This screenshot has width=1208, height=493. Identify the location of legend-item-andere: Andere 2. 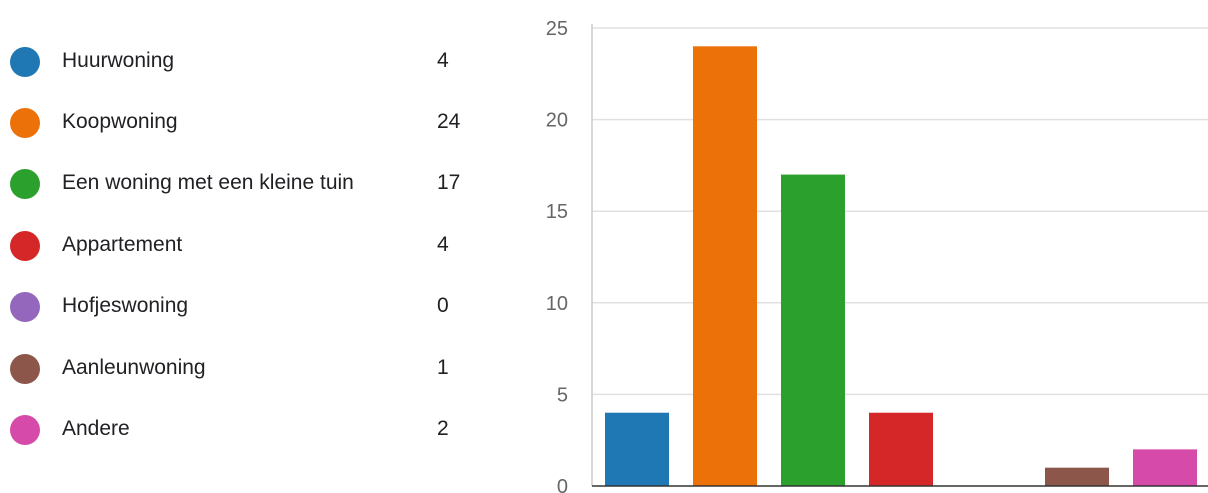
(250, 431).